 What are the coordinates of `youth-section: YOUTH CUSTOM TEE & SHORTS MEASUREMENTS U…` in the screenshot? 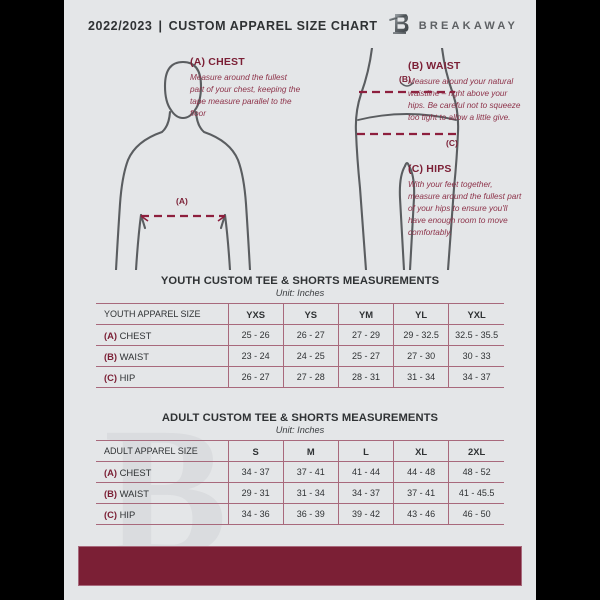 It's located at (300, 331).